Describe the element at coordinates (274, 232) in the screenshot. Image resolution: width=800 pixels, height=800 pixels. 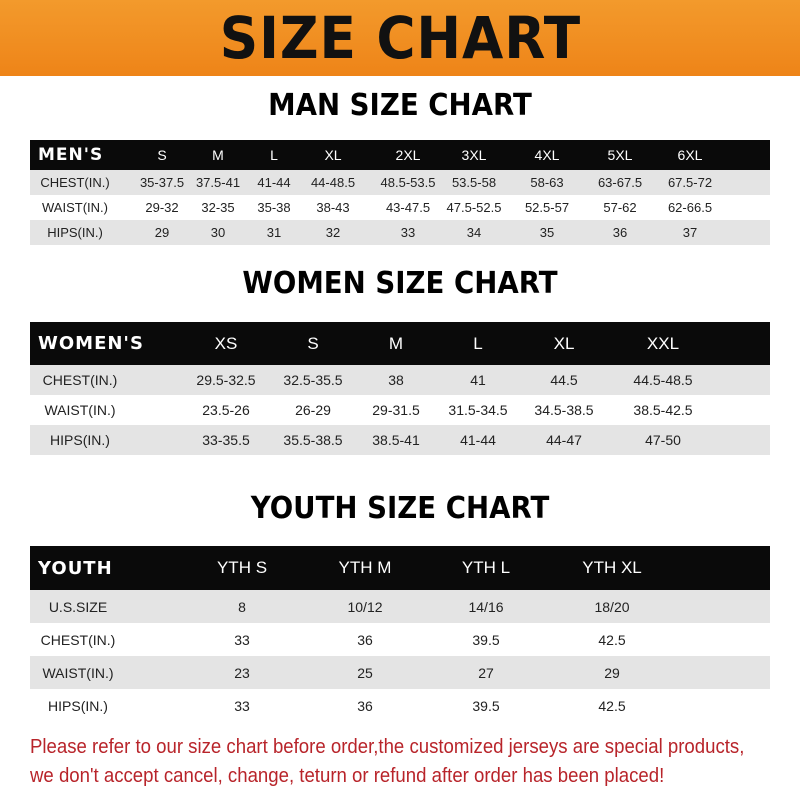
I see `table-cell: 31` at that location.